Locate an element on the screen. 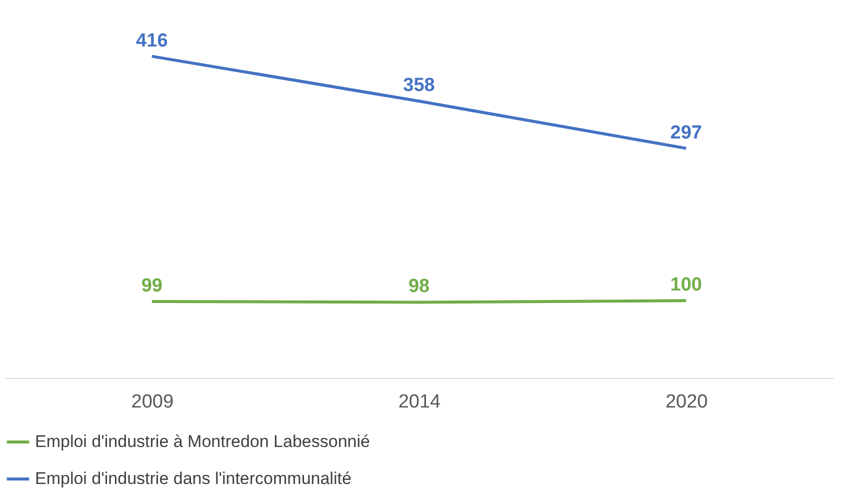 Image resolution: width=843 pixels, height=497 pixels. legend-label: Emploi d'industrie dans l'intercommunalité is located at coordinates (193, 478).